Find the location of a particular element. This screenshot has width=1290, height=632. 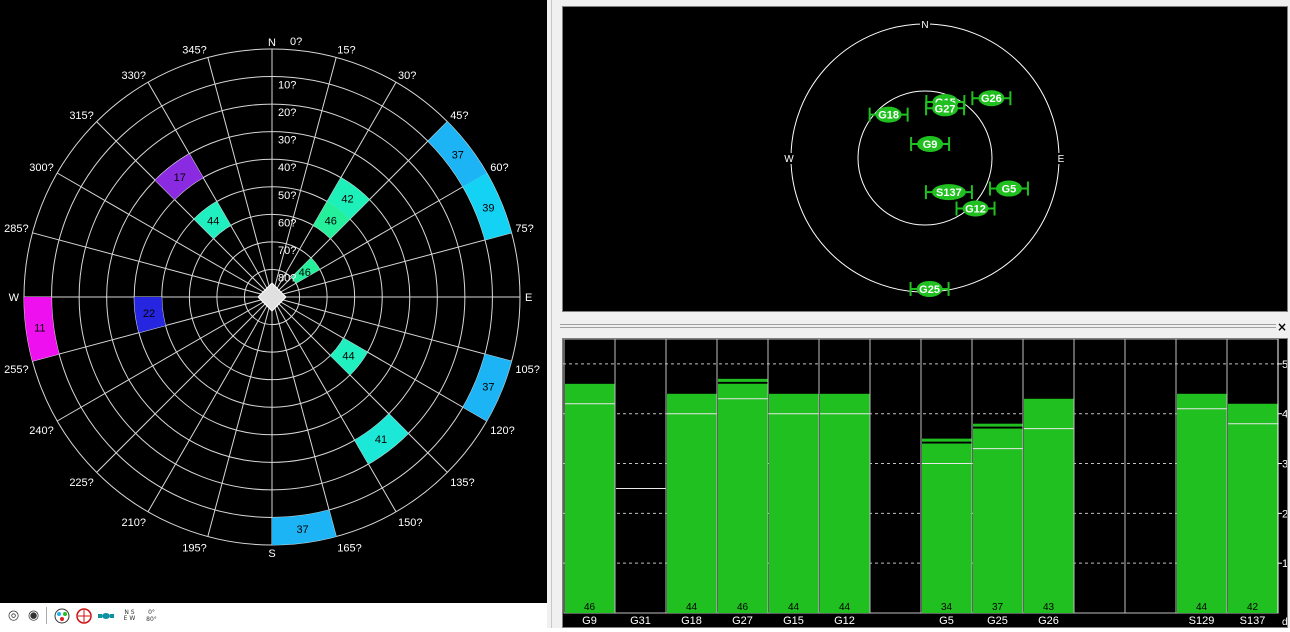

compass-label: S is located at coordinates (271, 554).